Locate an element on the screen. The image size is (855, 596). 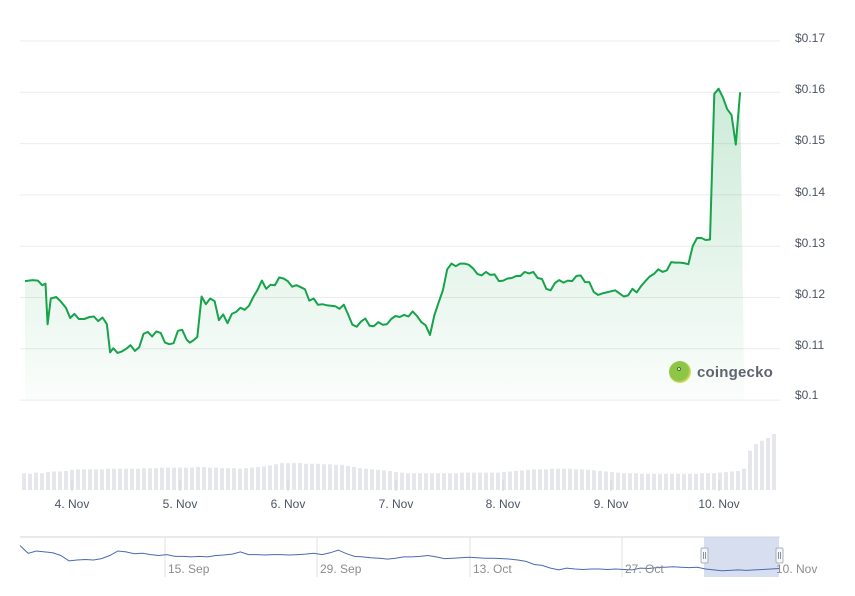
y-axis-label: $0.16 is located at coordinates (810, 89).